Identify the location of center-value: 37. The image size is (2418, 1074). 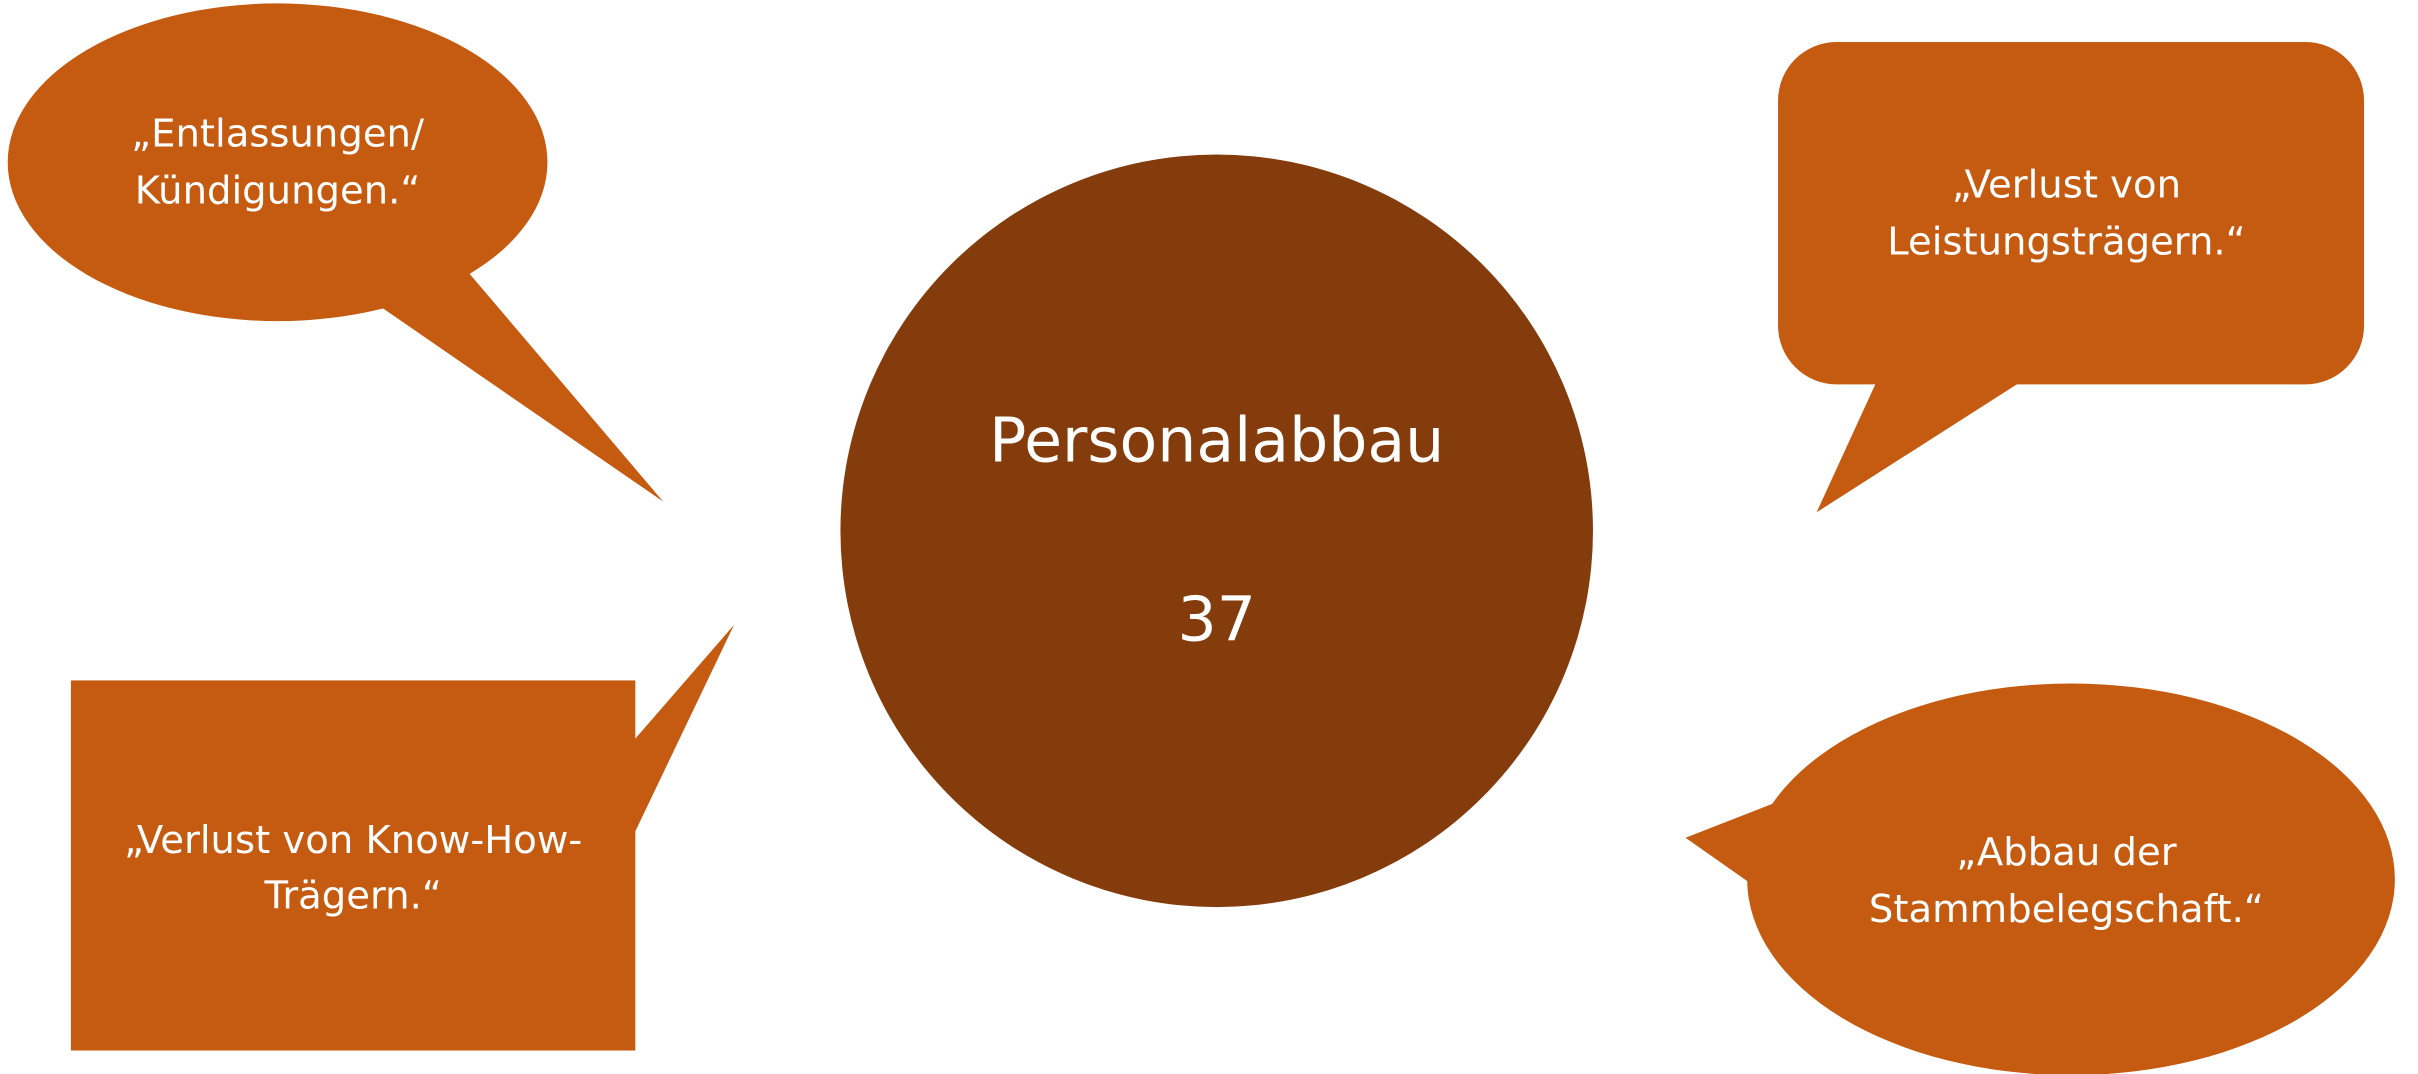
(1216, 619).